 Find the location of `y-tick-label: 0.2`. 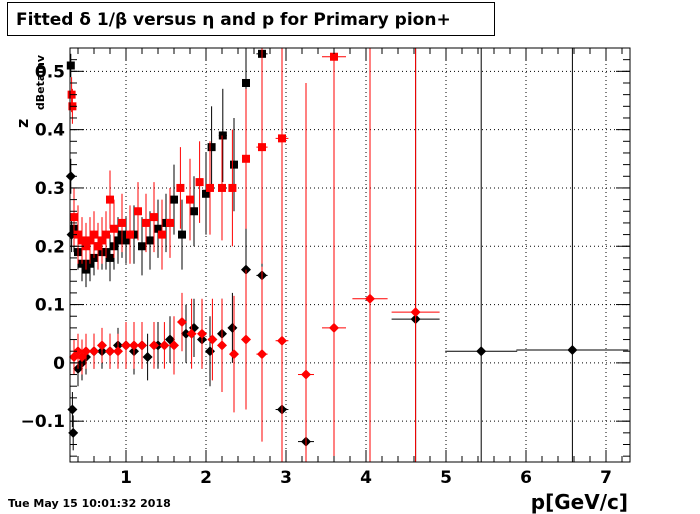

y-tick-label: 0.2 is located at coordinates (50, 247).